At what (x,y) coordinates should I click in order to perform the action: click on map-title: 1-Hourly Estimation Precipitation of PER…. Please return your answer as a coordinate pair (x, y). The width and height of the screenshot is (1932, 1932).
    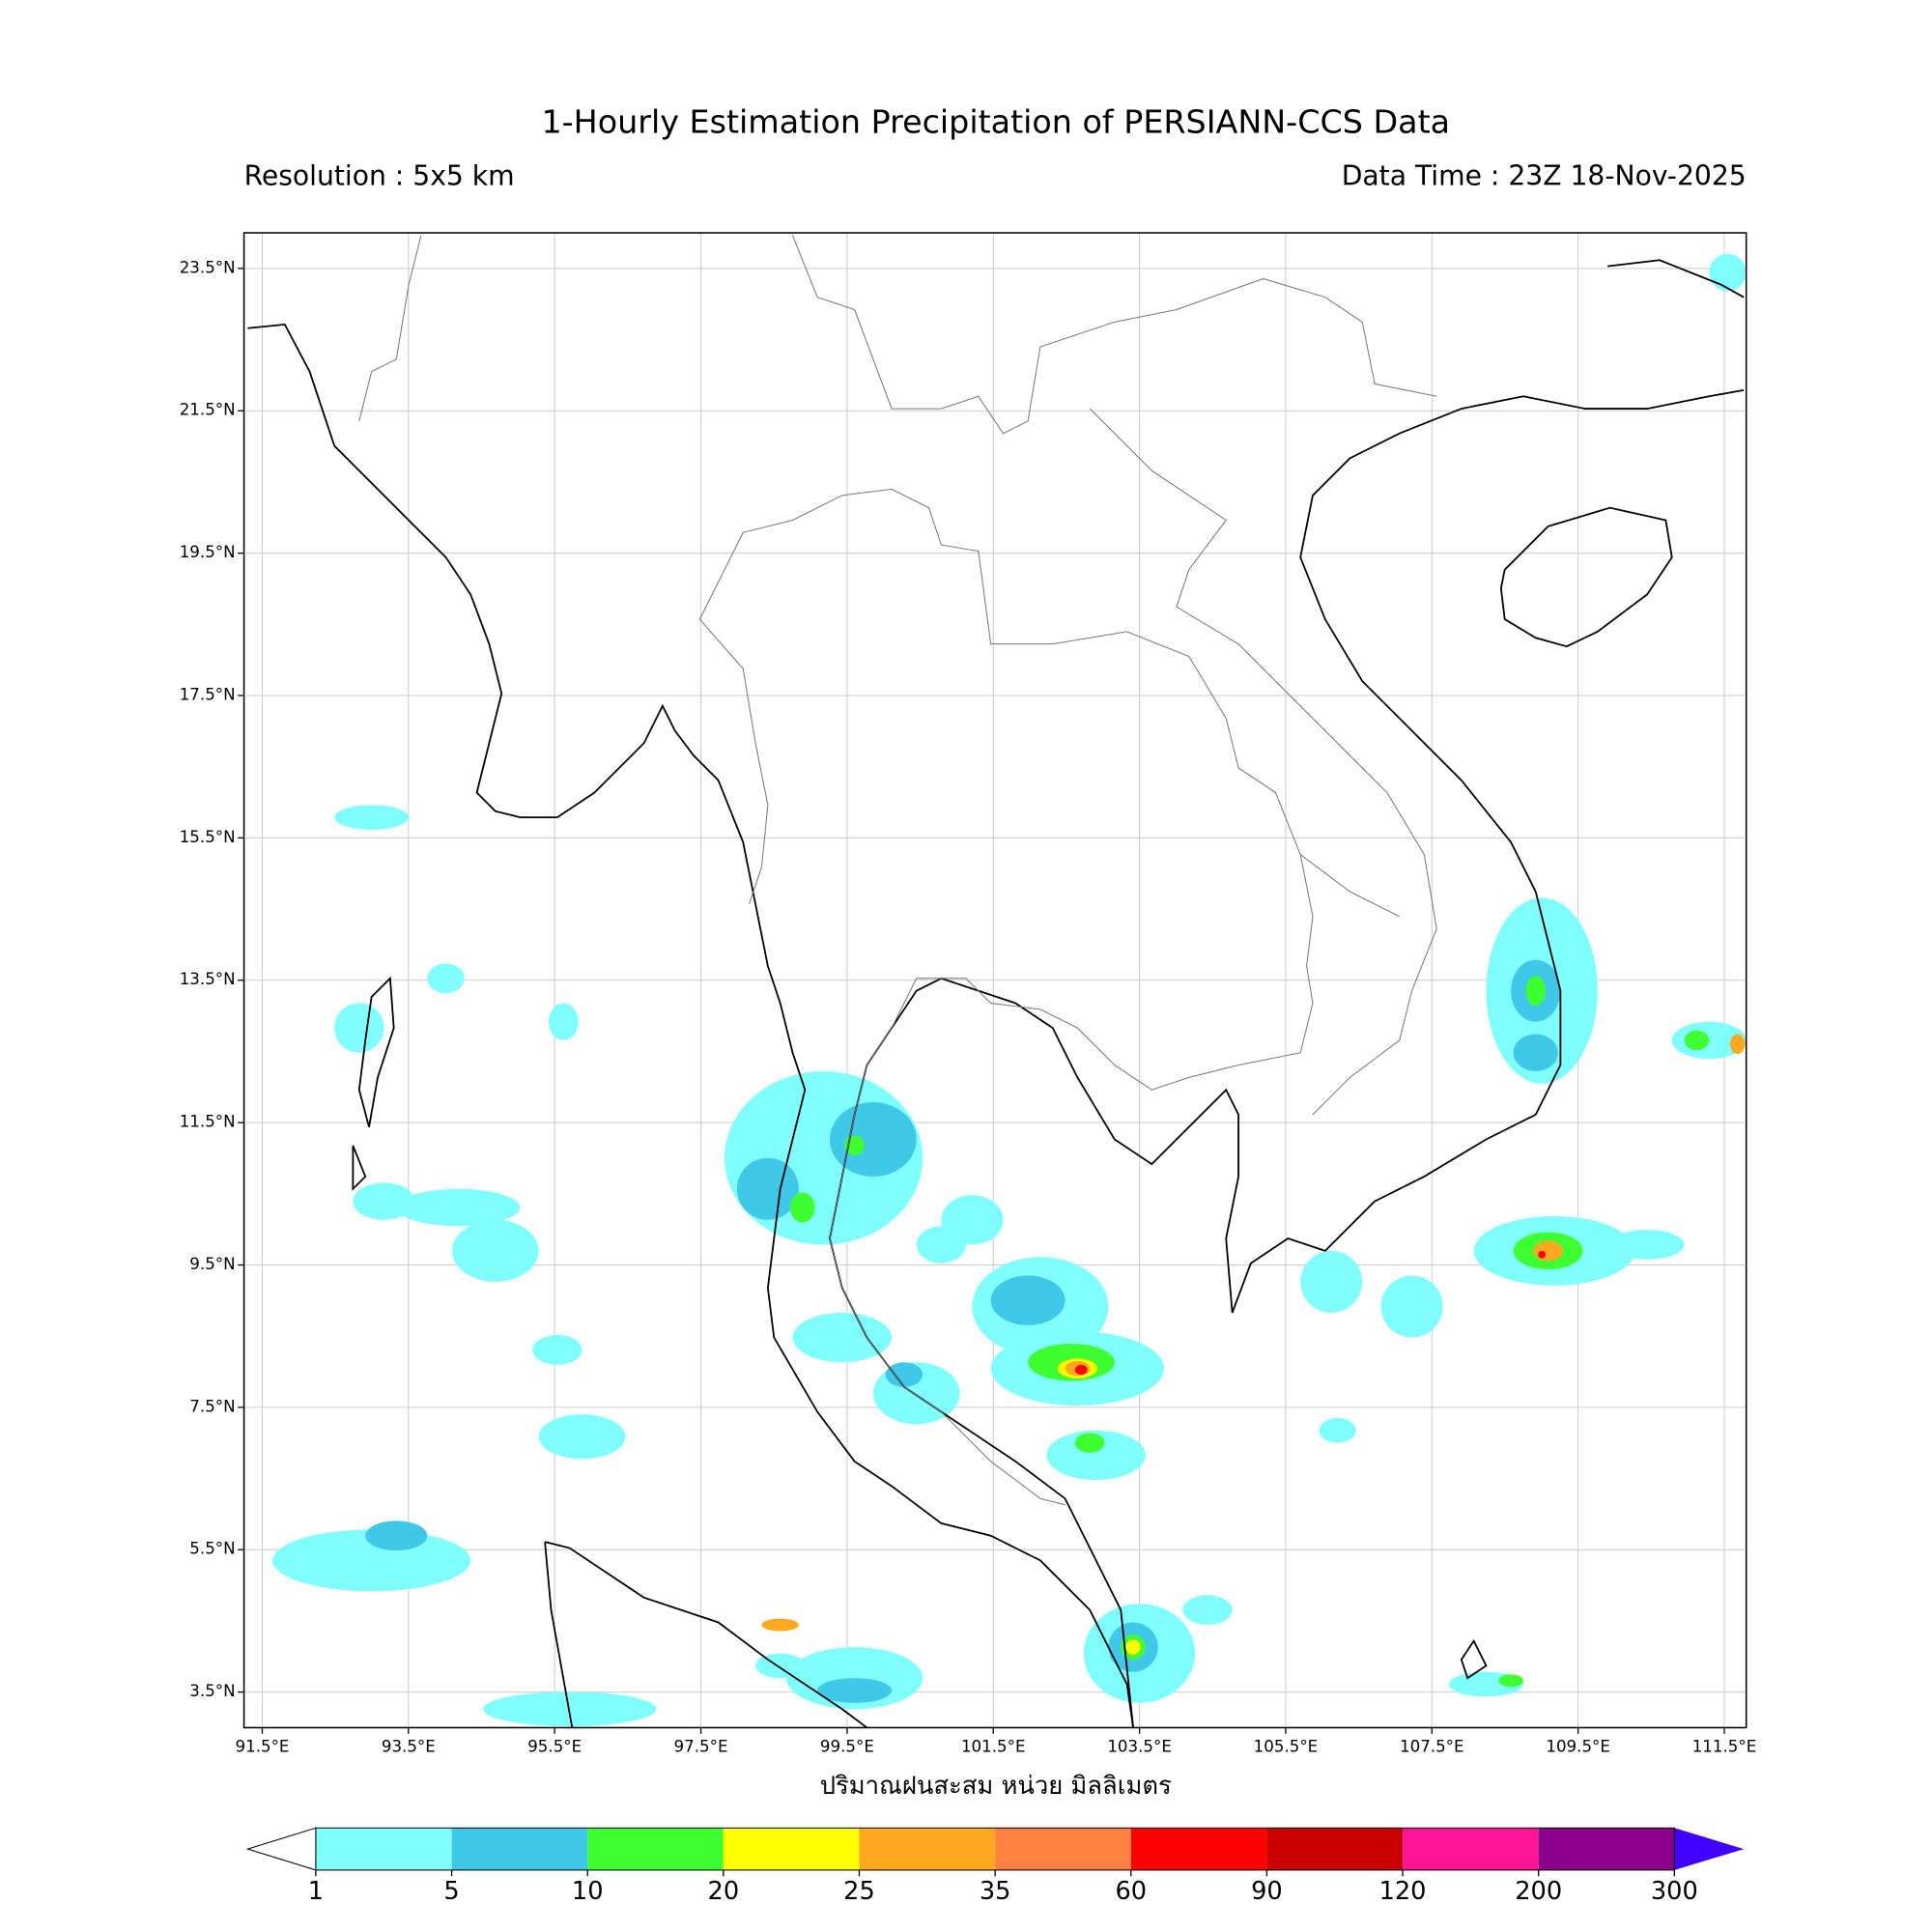
    Looking at the image, I should click on (995, 122).